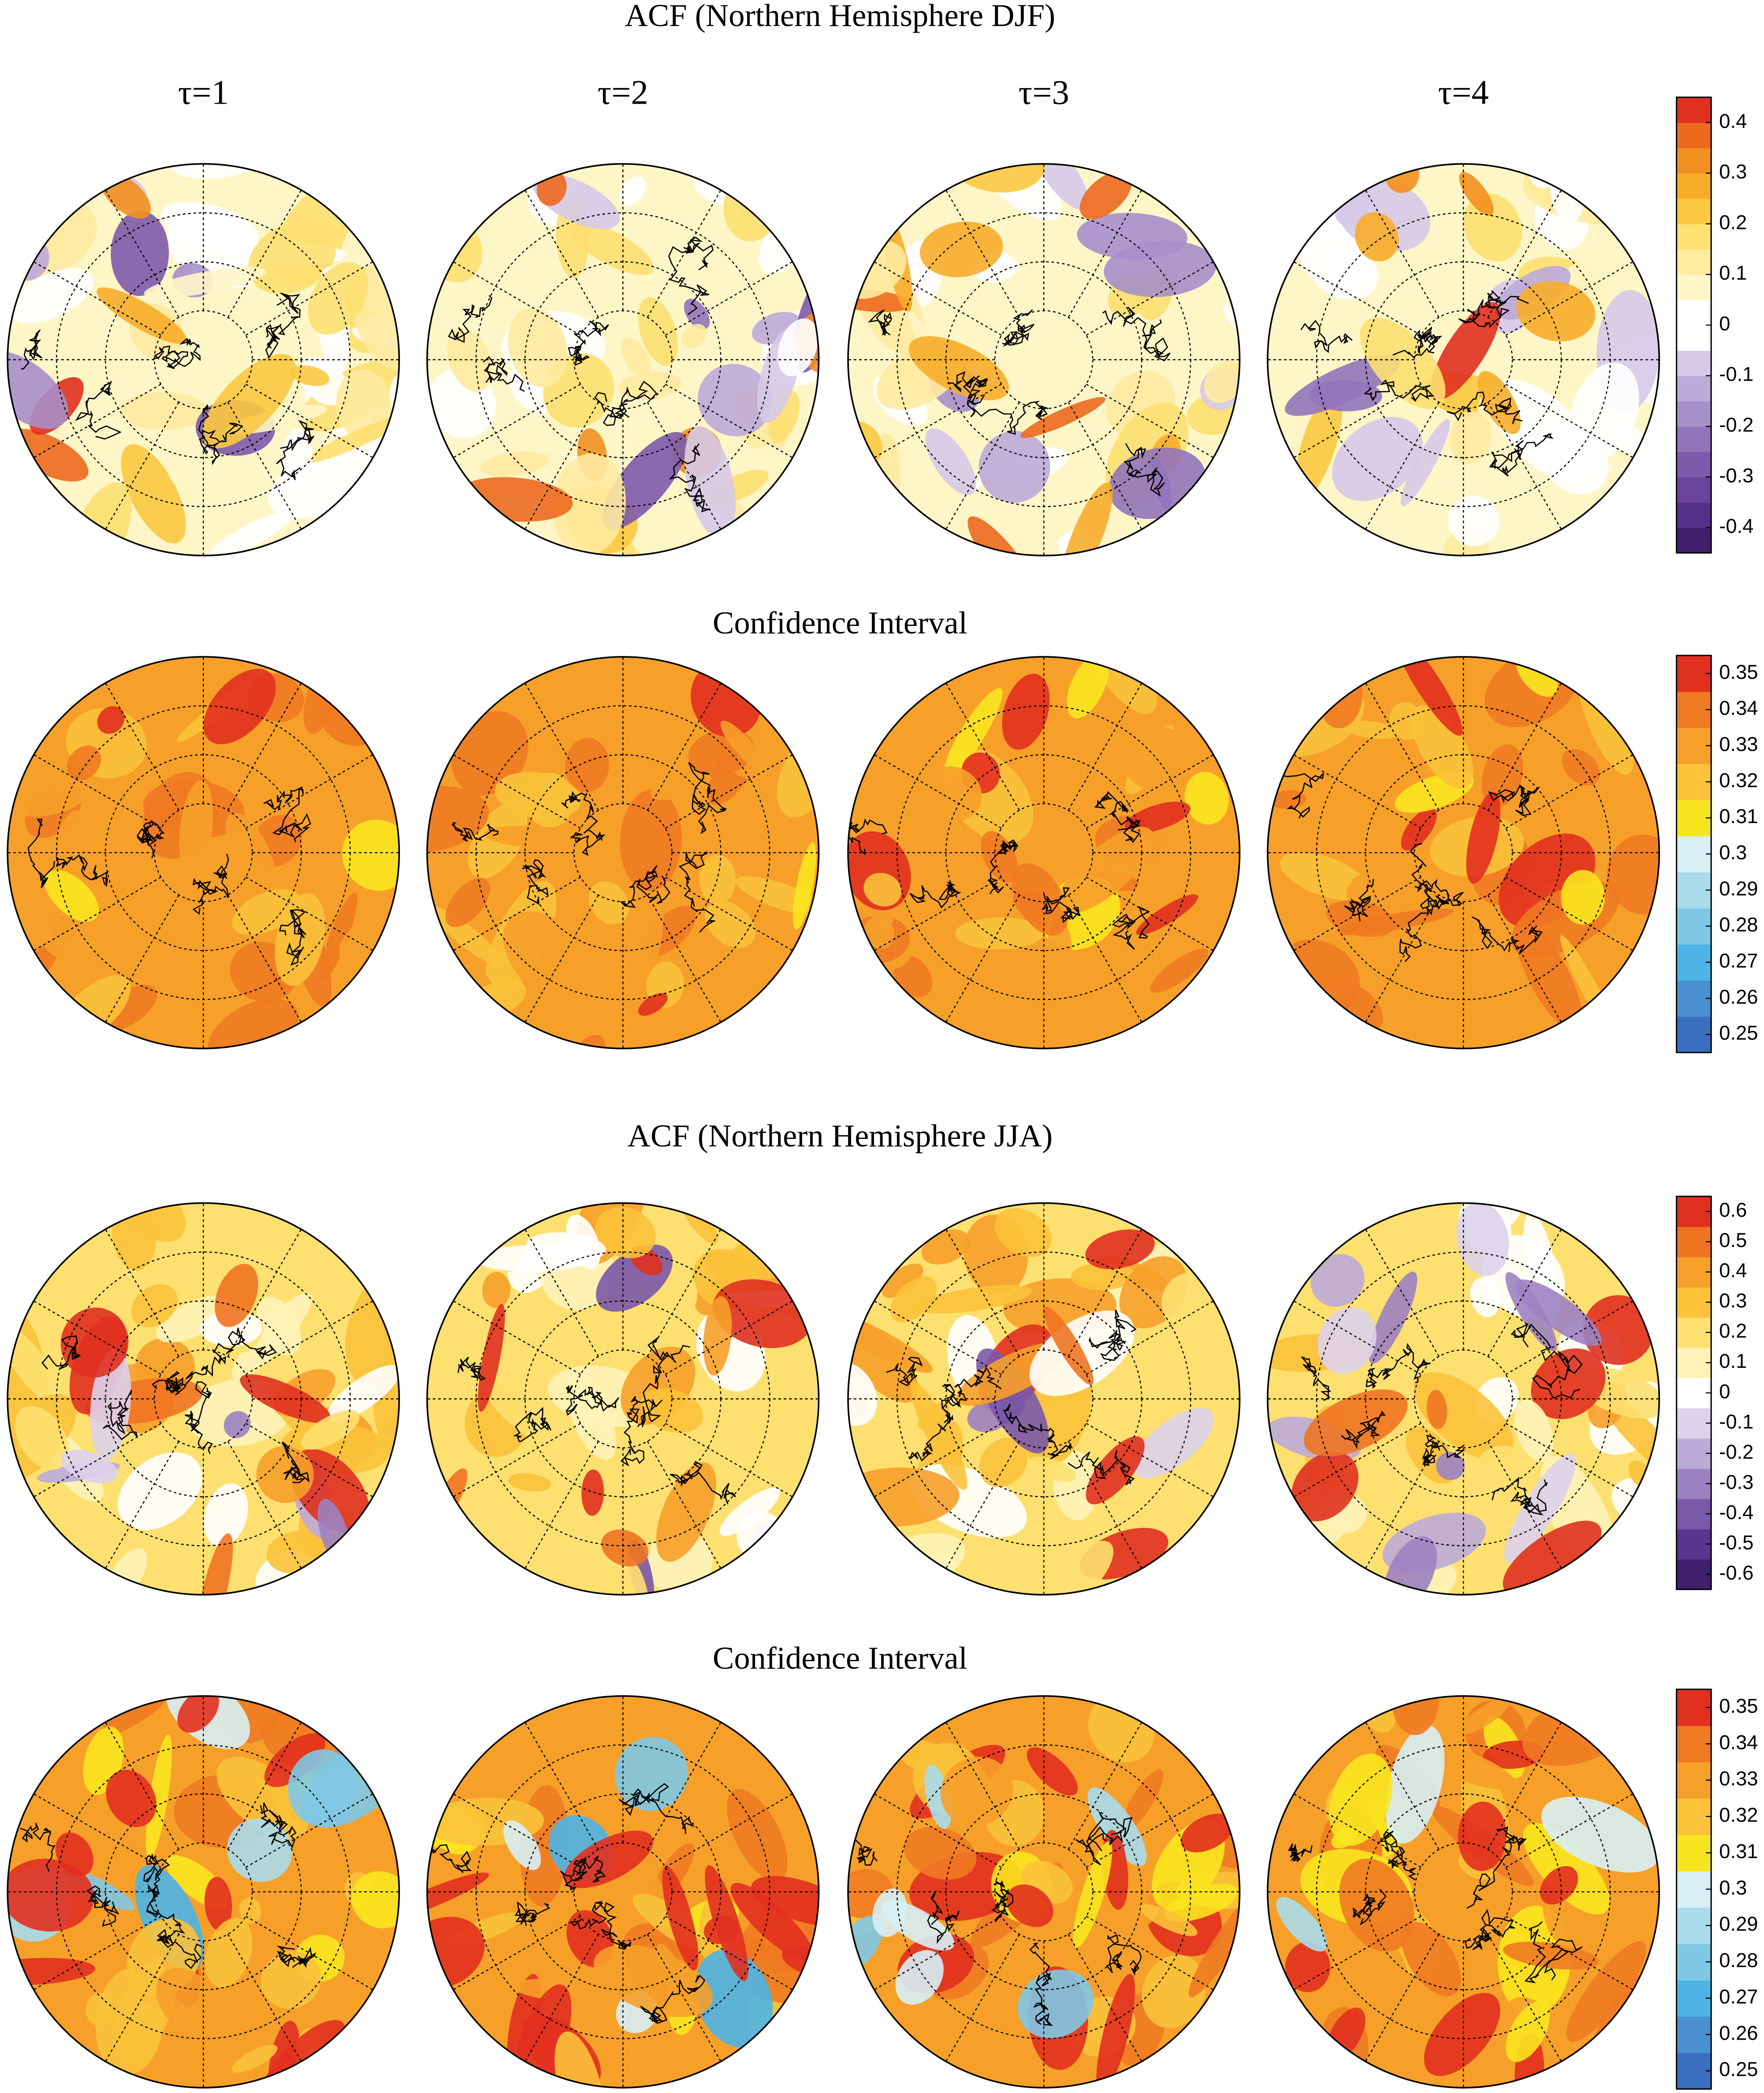 Image resolution: width=1764 pixels, height=2093 pixels. I want to click on colorbar-tick-label: 0.35, so click(1738, 672).